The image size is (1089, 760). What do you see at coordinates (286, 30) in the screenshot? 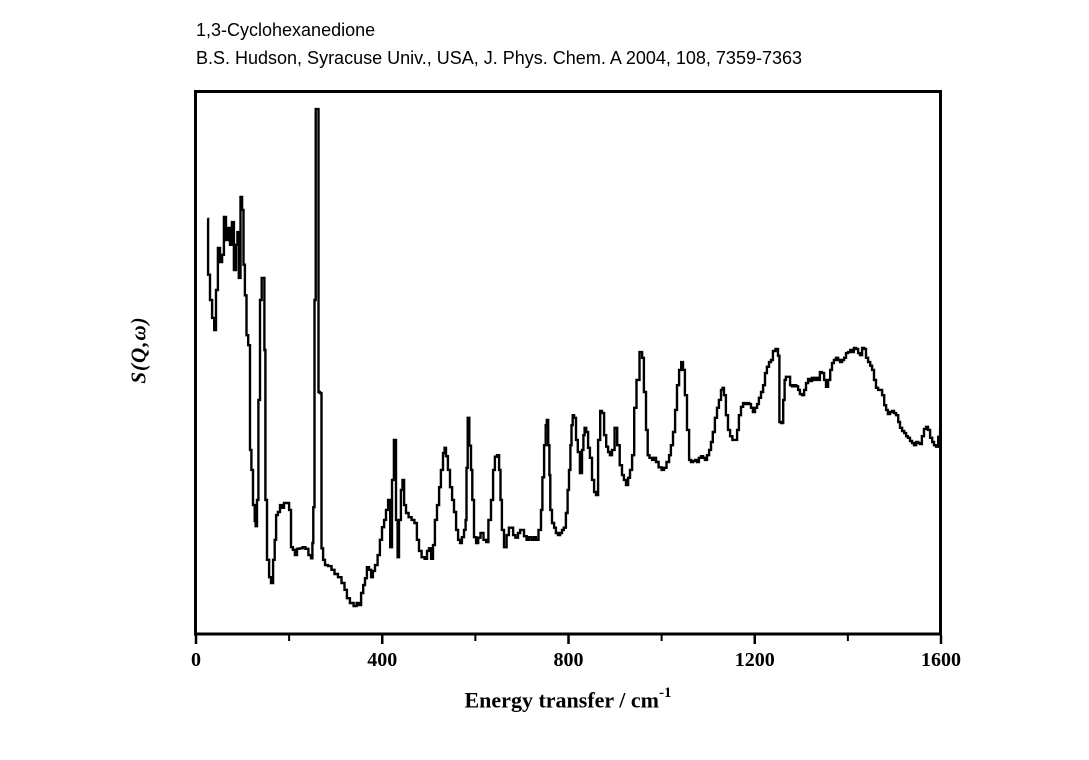
I see `chart-title: 1,3-Cyclohexanedione` at bounding box center [286, 30].